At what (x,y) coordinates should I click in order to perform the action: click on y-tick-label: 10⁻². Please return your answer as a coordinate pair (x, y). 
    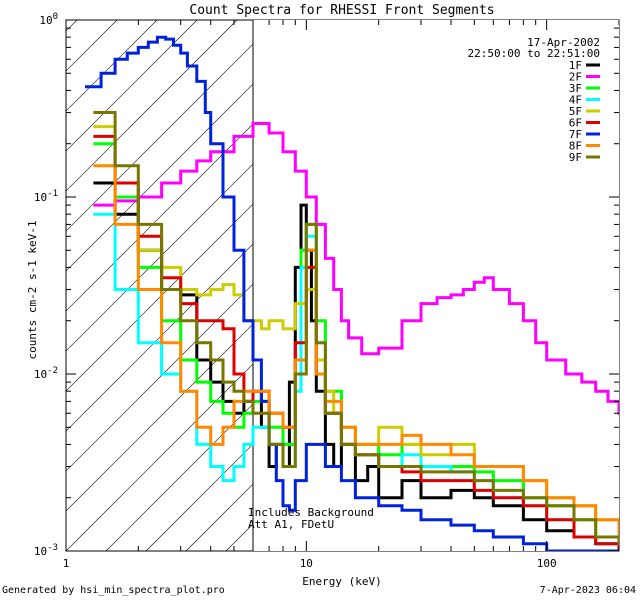
    Looking at the image, I should click on (46, 373).